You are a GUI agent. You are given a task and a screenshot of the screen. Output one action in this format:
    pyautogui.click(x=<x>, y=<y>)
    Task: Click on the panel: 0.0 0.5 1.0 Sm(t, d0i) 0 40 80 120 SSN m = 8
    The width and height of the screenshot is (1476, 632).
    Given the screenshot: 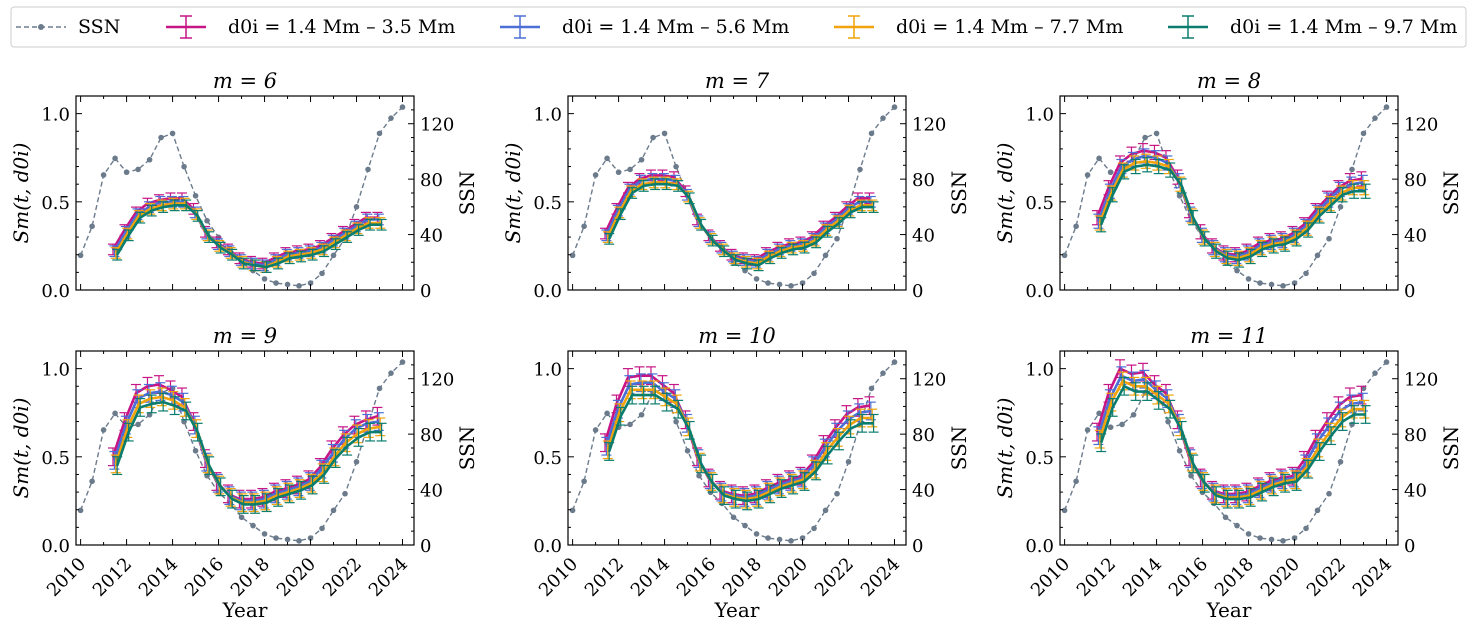 What is the action you would take?
    pyautogui.click(x=1228, y=185)
    